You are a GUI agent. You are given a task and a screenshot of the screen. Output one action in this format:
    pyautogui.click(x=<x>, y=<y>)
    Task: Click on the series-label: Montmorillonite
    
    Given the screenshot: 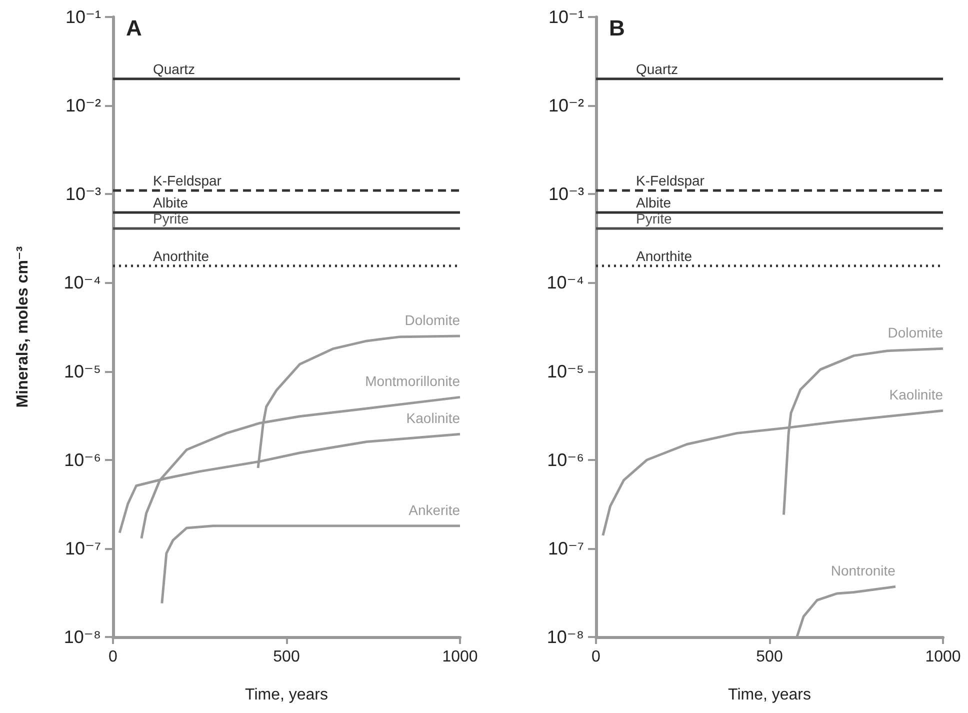 What is the action you would take?
    pyautogui.click(x=412, y=381)
    